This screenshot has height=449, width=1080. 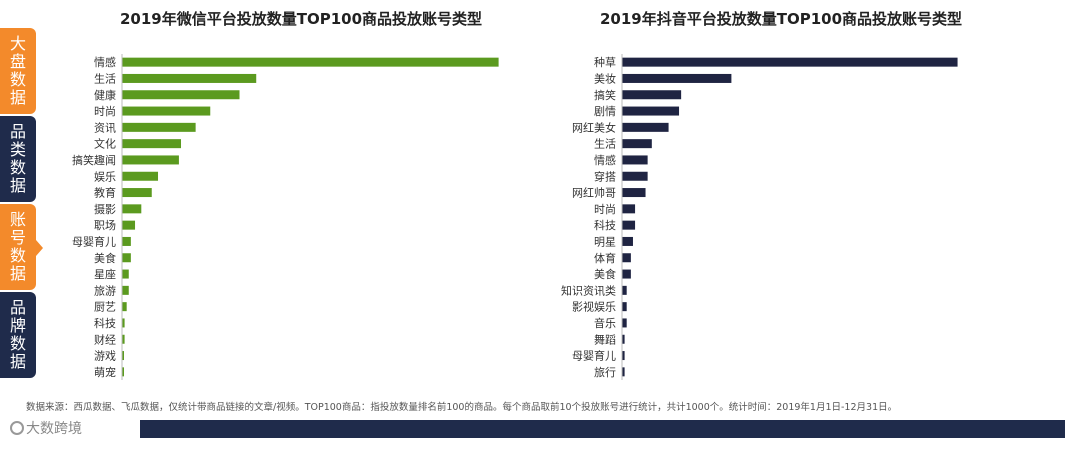 I want to click on logo-text: 大数跨境, so click(x=54, y=429).